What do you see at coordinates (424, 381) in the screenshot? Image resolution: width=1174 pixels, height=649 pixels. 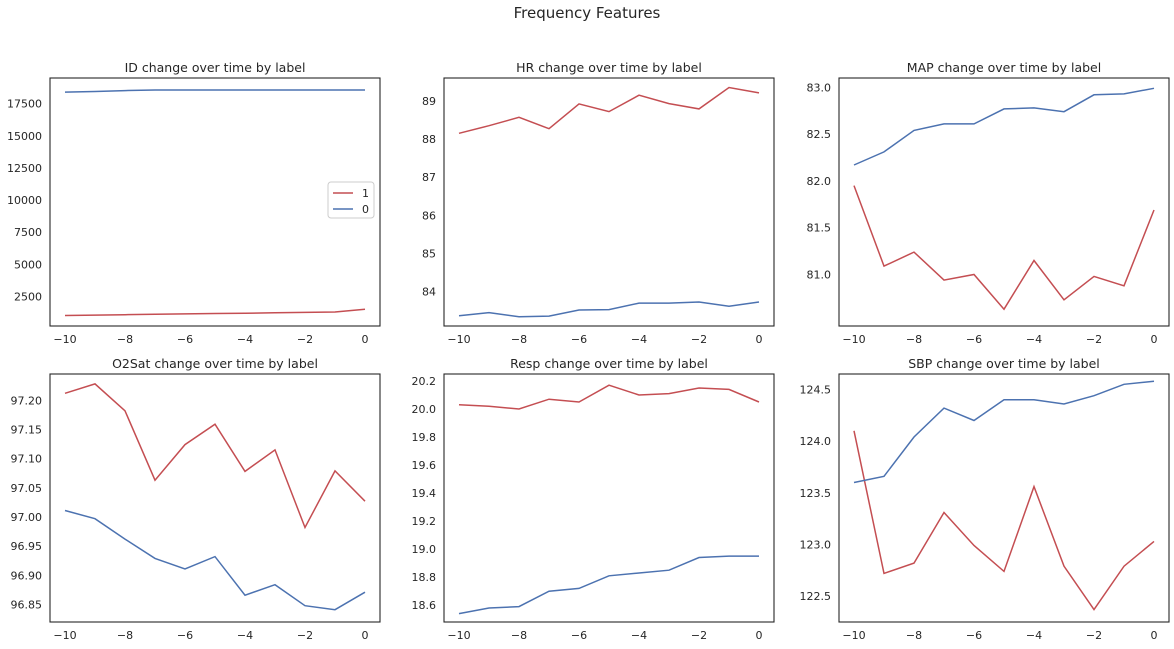 I see `y-tick-label: 20.2` at bounding box center [424, 381].